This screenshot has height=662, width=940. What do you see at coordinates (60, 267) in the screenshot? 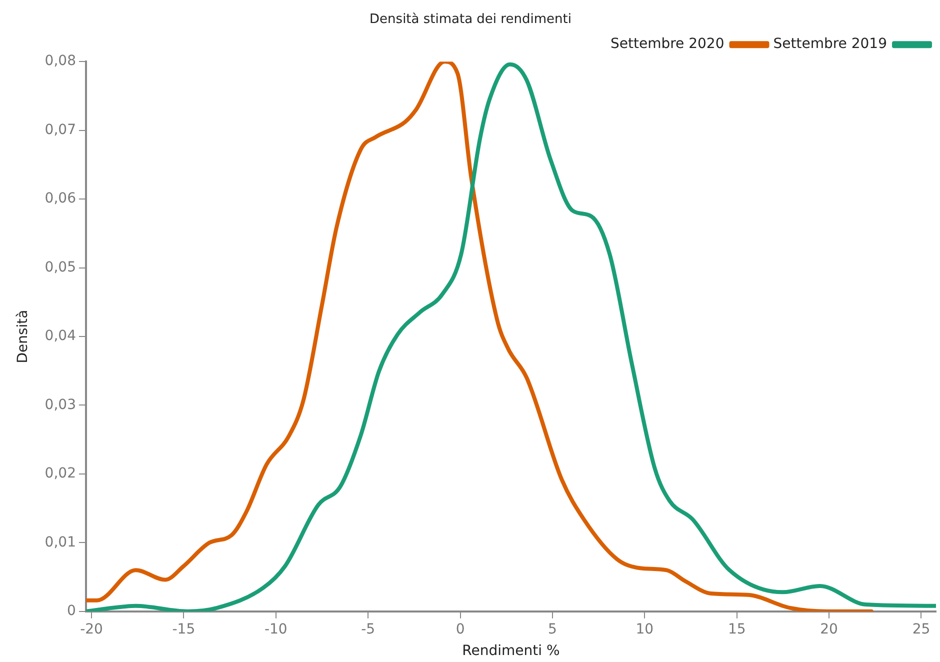
I see `y-tick-label: 0,05` at bounding box center [60, 267].